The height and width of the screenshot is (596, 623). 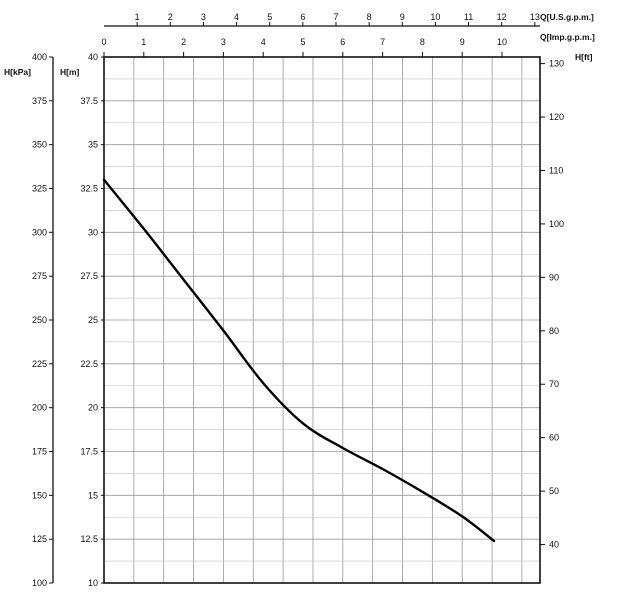 What do you see at coordinates (137, 17) in the screenshot?
I see `tick-label-us-gpm: 1` at bounding box center [137, 17].